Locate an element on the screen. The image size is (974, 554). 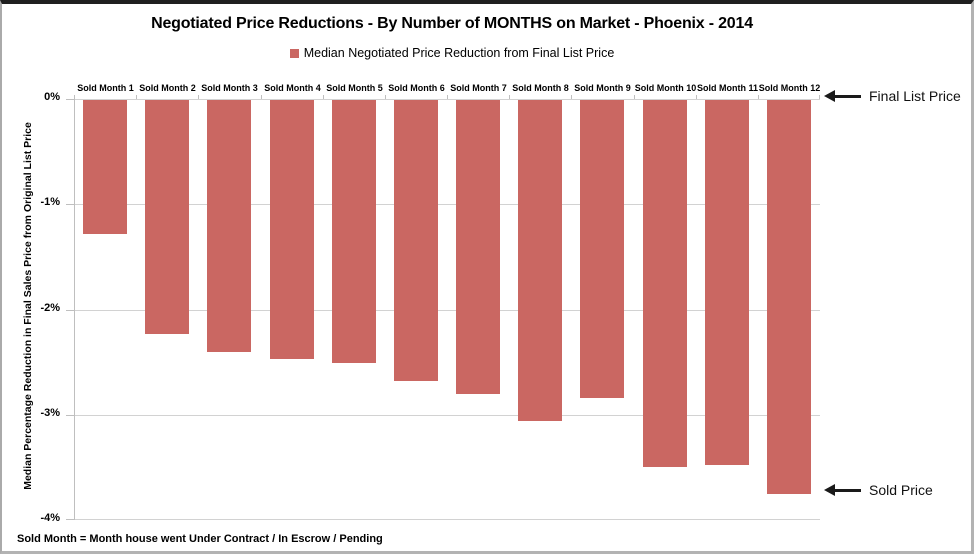
annotation-final-list-price: Final List Price is located at coordinates (892, 96).